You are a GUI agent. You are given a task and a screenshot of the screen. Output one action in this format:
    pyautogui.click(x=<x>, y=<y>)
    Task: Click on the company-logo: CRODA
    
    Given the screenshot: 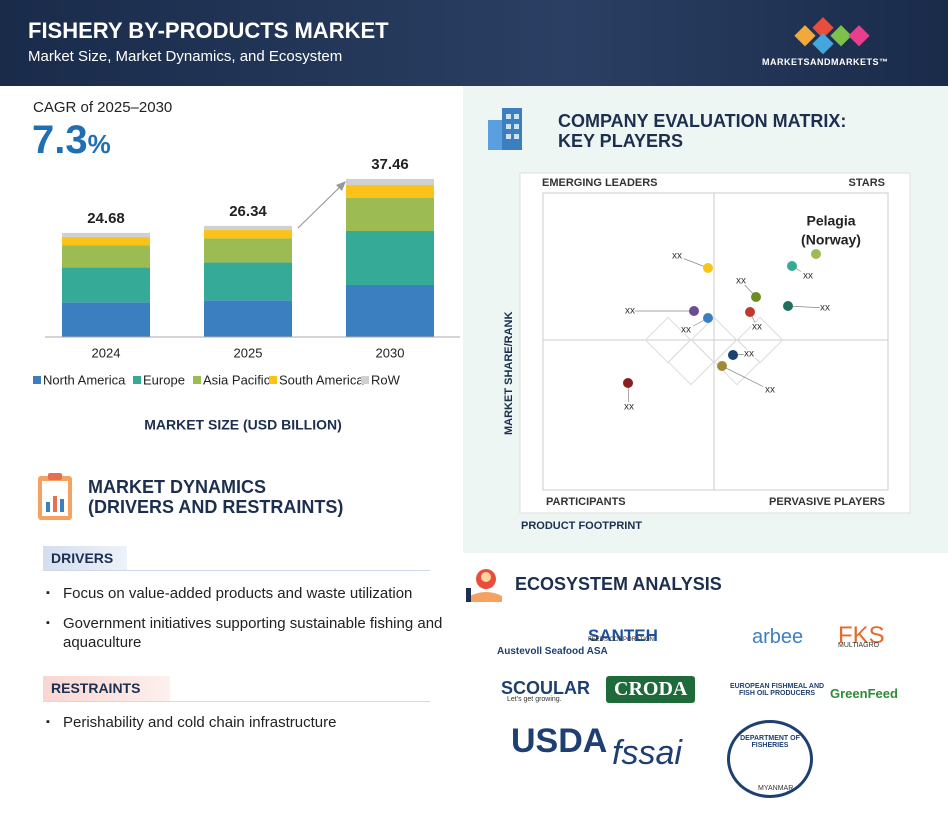 What is the action you would take?
    pyautogui.click(x=651, y=689)
    